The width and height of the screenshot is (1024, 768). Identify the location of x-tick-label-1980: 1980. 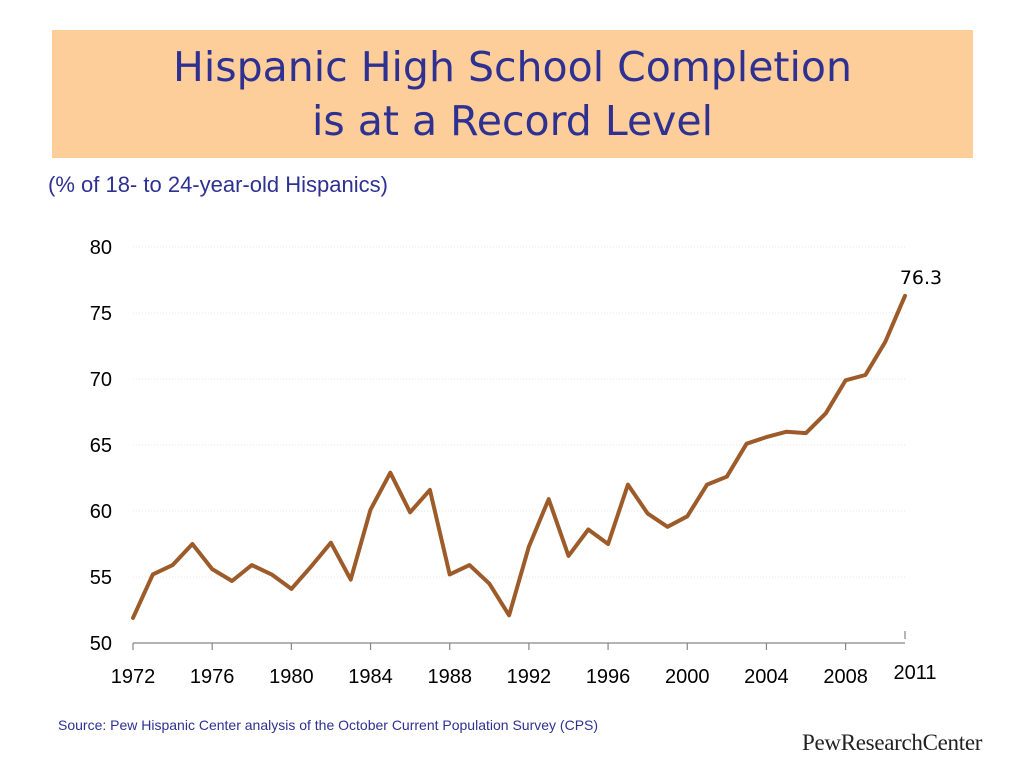
(291, 677).